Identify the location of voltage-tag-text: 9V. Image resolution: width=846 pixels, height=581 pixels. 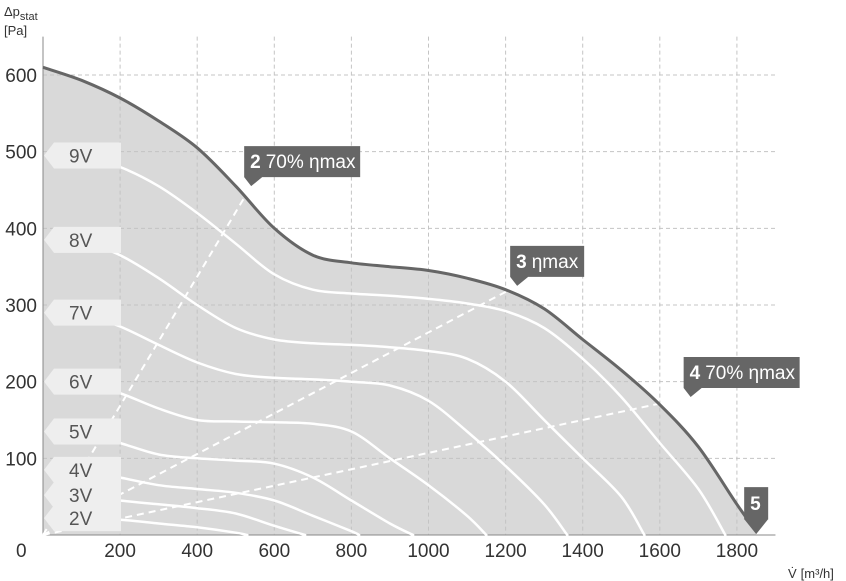
(81, 156).